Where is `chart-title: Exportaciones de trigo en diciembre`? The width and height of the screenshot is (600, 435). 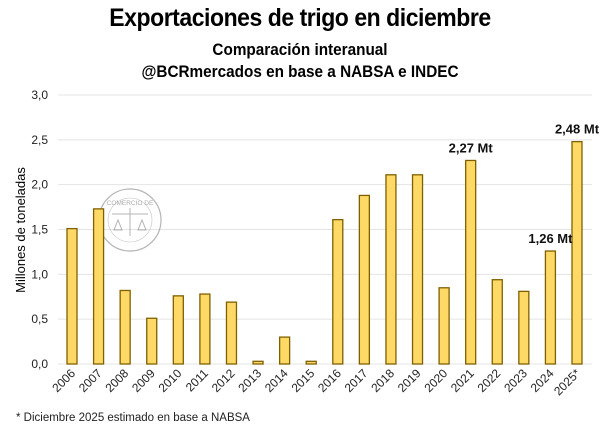 chart-title: Exportaciones de trigo en diciembre is located at coordinates (300, 18).